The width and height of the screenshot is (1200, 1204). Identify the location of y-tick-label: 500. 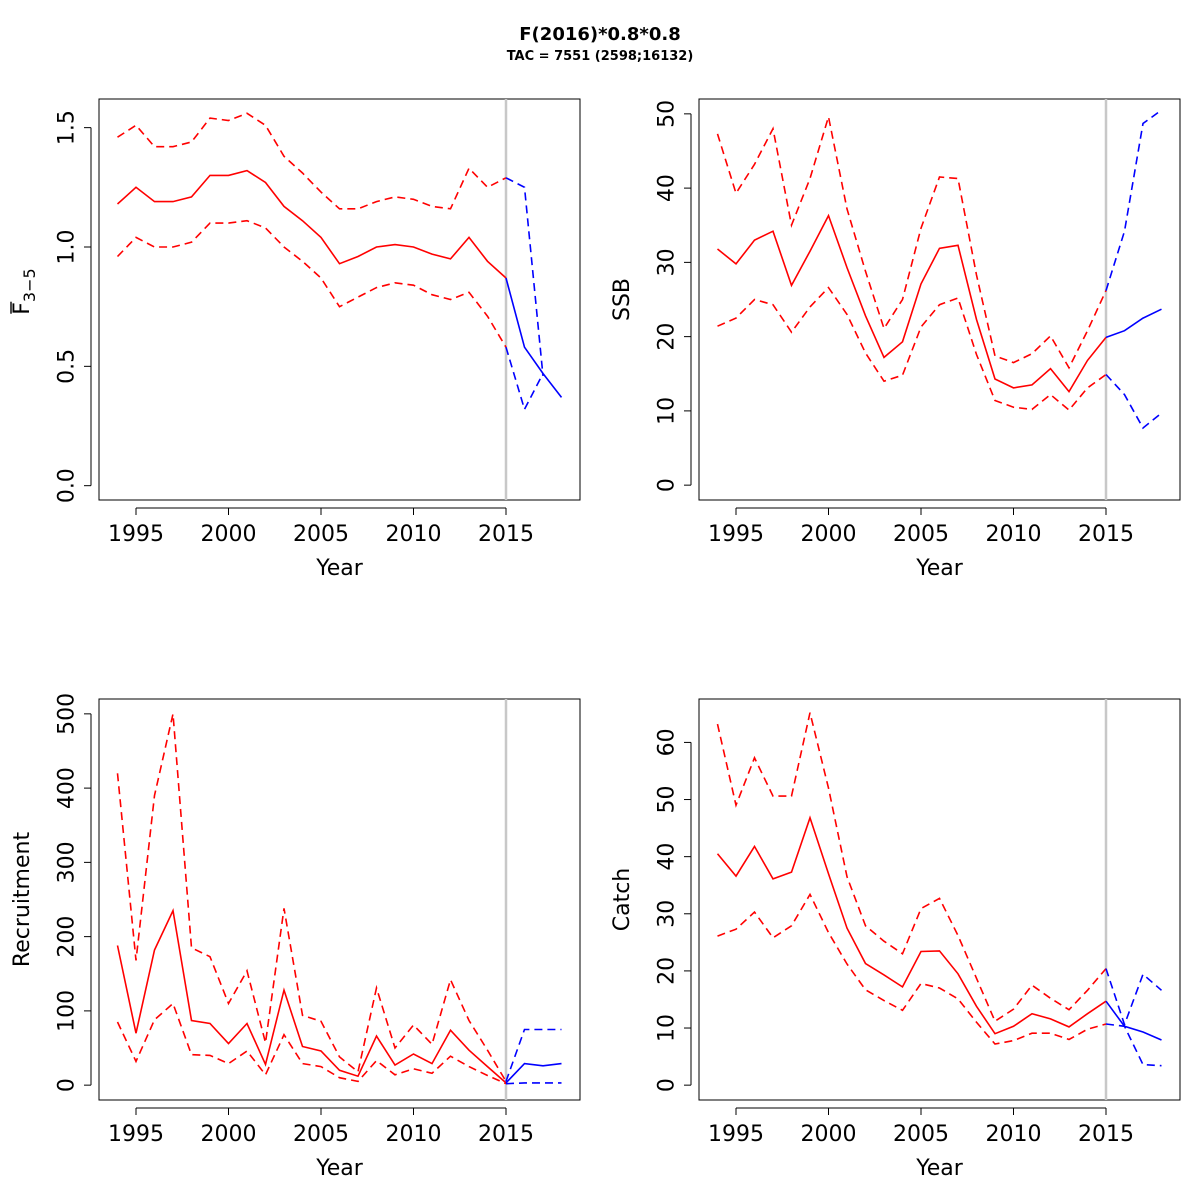
(67, 714).